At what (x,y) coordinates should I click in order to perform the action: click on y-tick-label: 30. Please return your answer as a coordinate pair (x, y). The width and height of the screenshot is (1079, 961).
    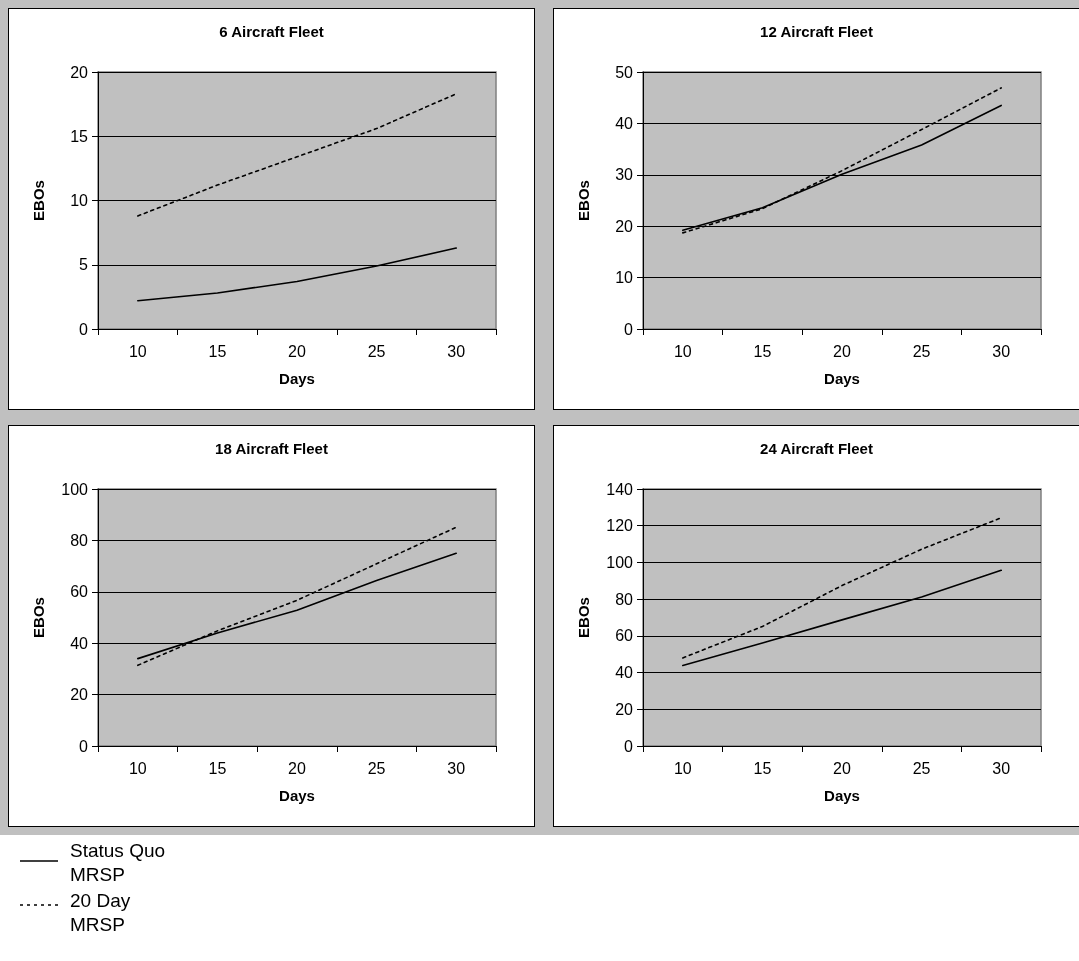
    Looking at the image, I should click on (624, 175).